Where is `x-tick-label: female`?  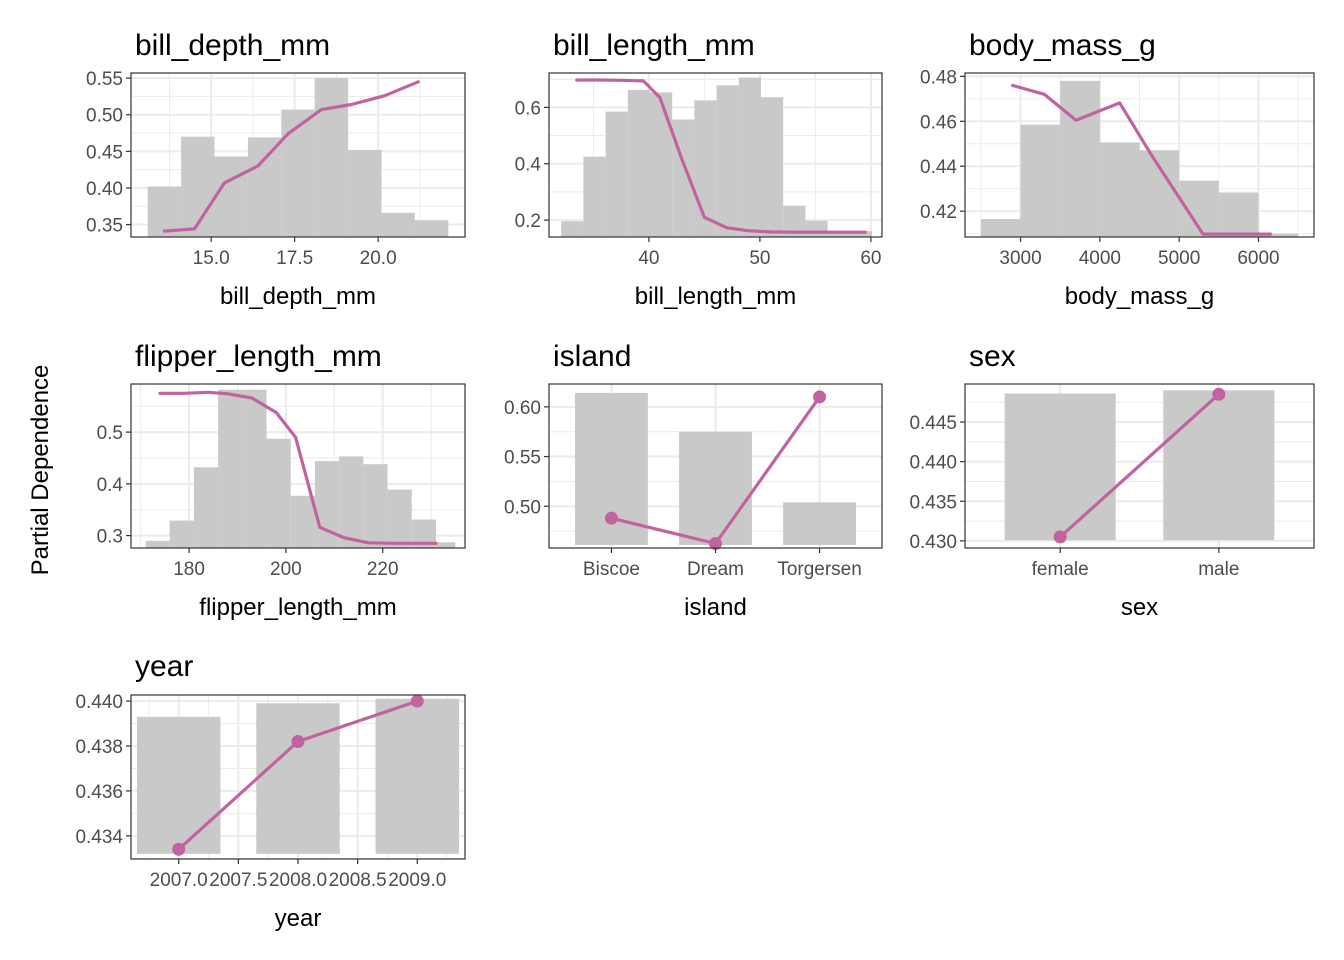 x-tick-label: female is located at coordinates (1060, 569).